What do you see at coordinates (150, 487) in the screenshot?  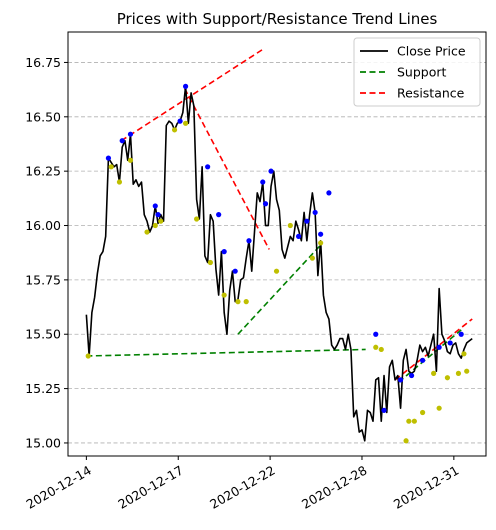 I see `x-tick-label: 2020-12-17` at bounding box center [150, 487].